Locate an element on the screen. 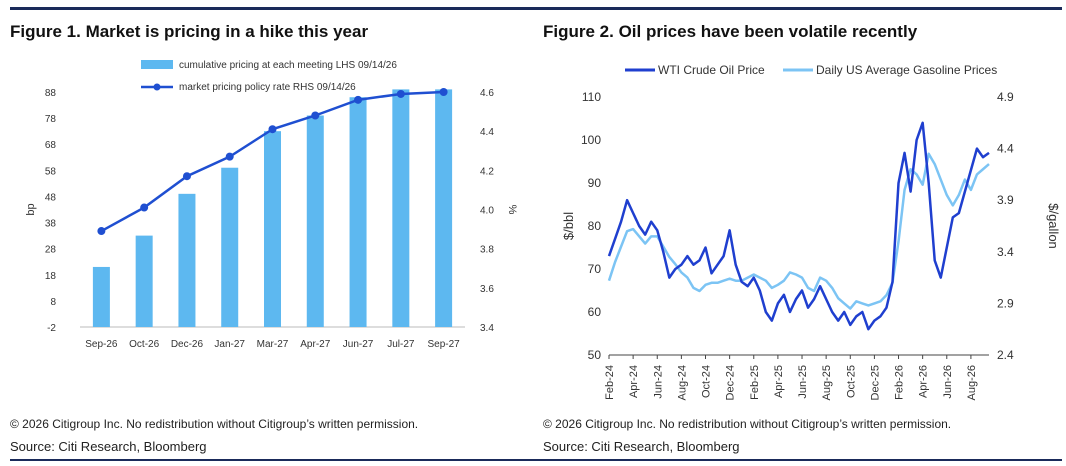 The width and height of the screenshot is (1066, 466). y-left-tick-label: -2 is located at coordinates (51, 328).